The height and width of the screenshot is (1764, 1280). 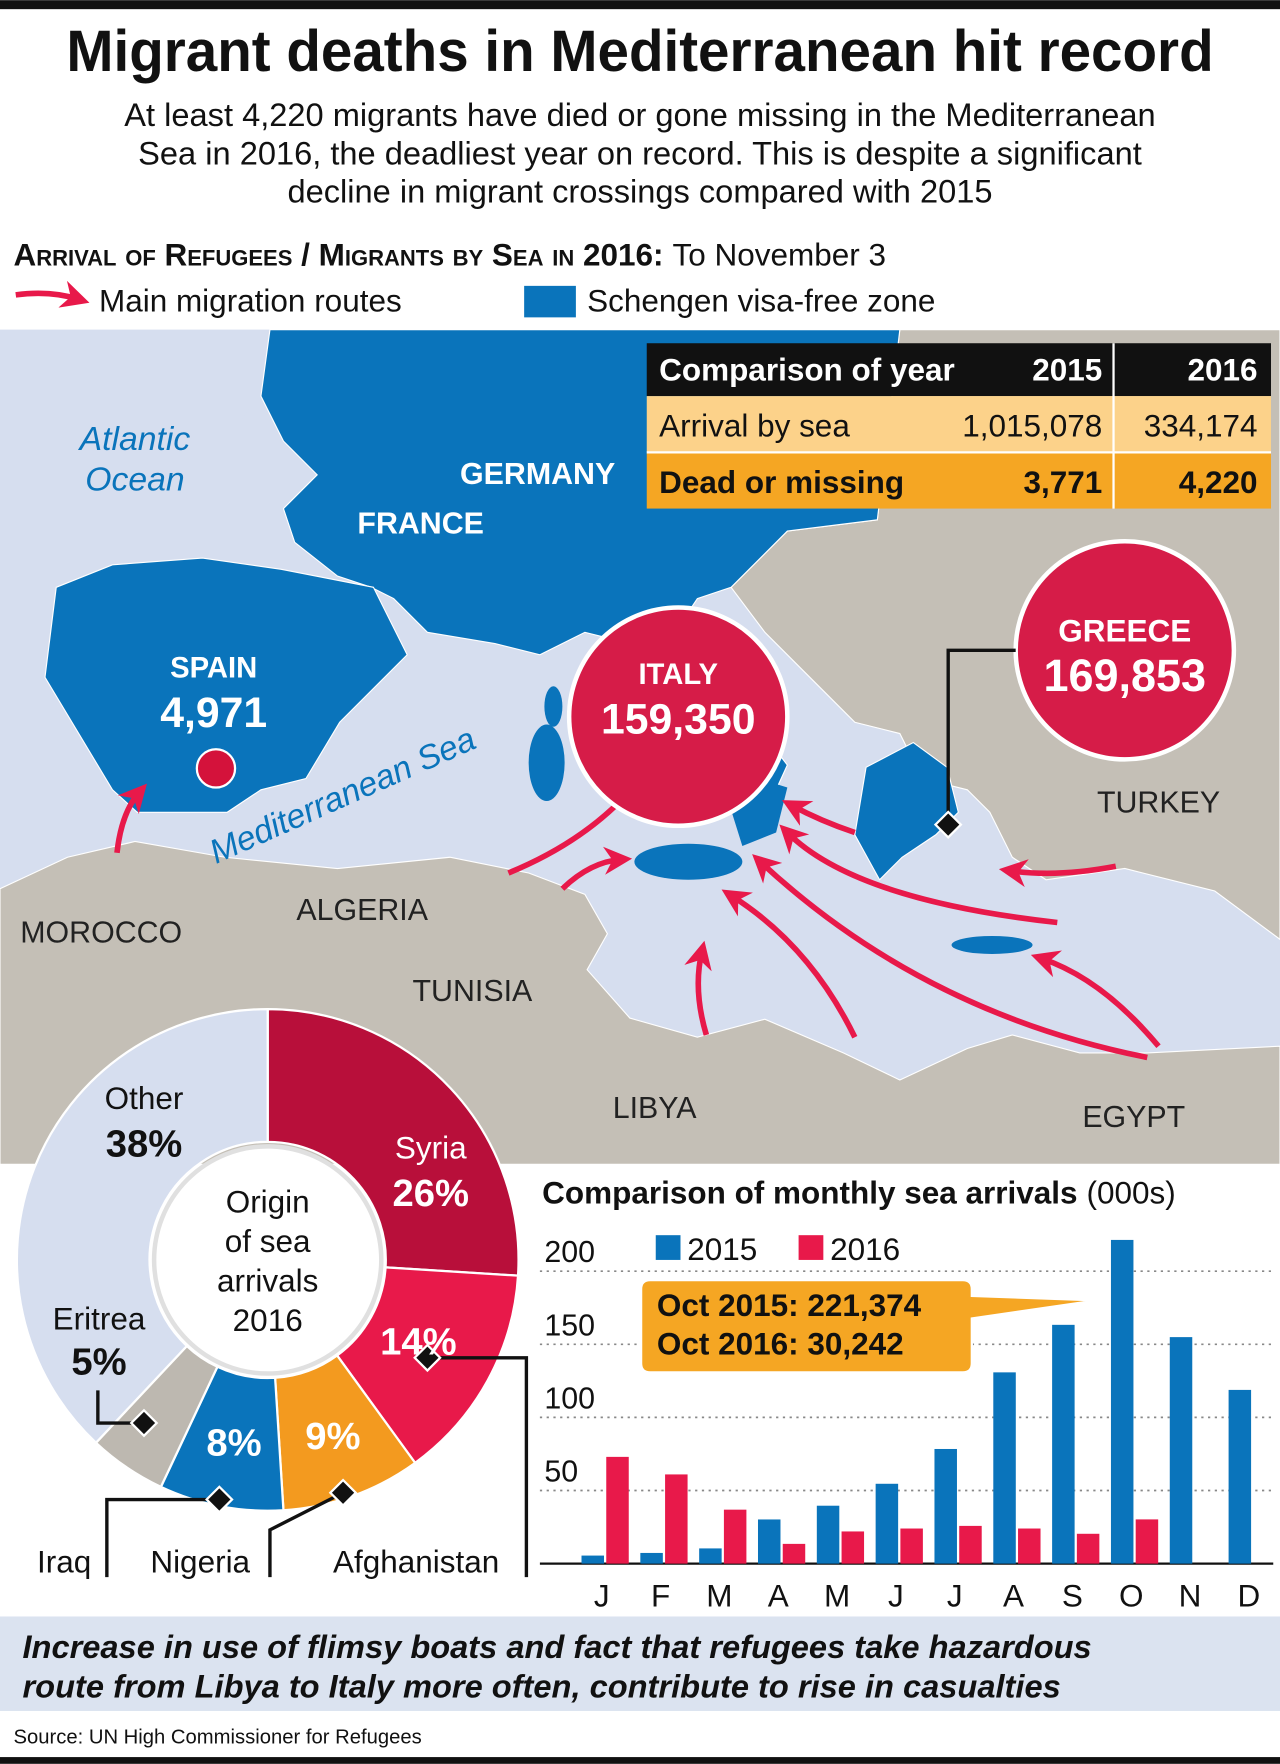 I want to click on slice-value: 5%, so click(x=98, y=1362).